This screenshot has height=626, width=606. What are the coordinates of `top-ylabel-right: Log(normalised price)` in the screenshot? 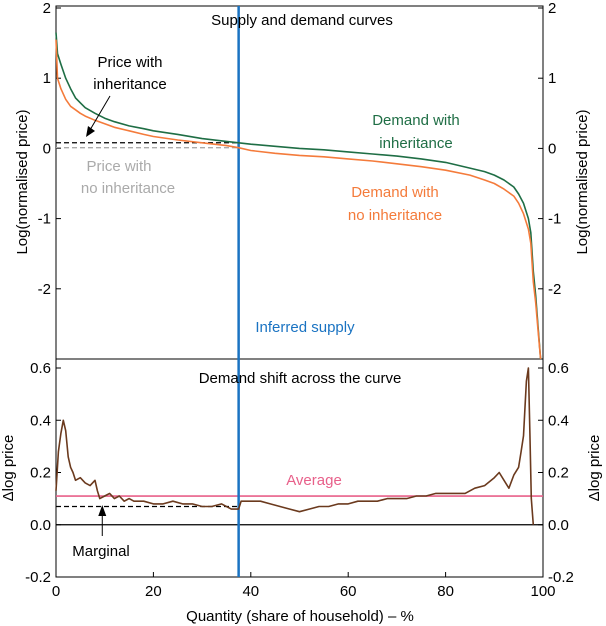 It's located at (582, 181).